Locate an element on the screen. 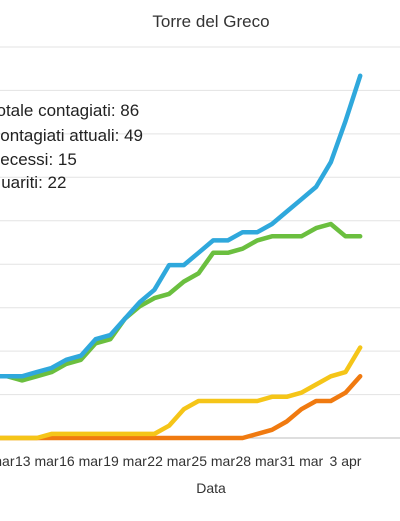  x-tick-label: 3 apr is located at coordinates (346, 461).